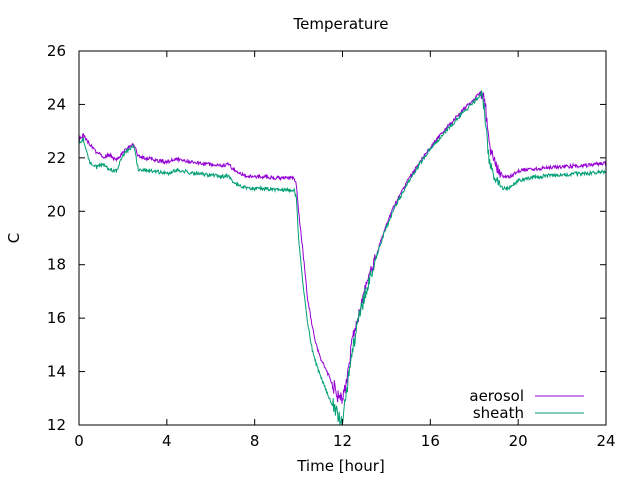  What do you see at coordinates (56, 211) in the screenshot?
I see `y-tick-label: 20` at bounding box center [56, 211].